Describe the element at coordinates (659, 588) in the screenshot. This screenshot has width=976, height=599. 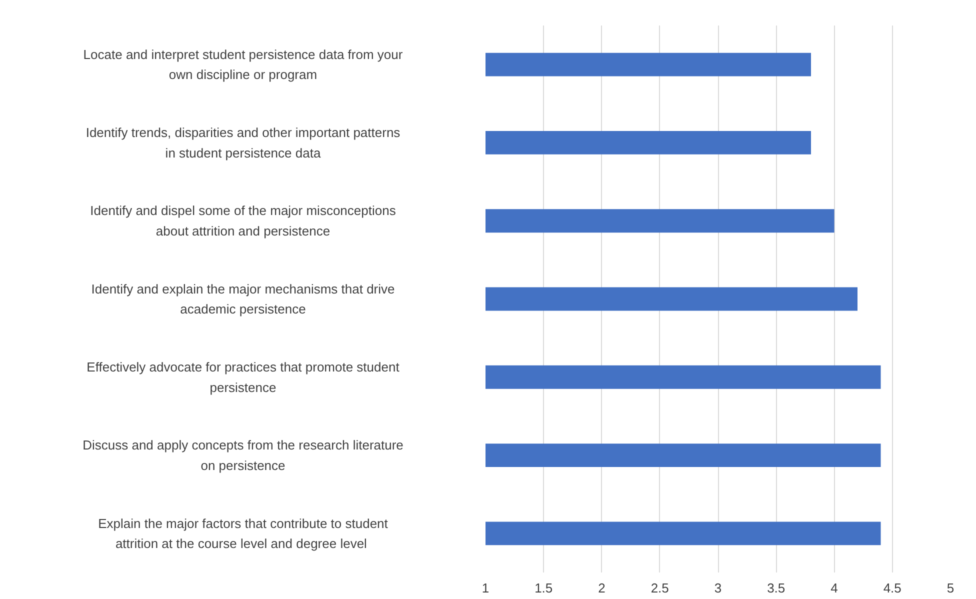
I see `x-tick-label: 2.5` at that location.